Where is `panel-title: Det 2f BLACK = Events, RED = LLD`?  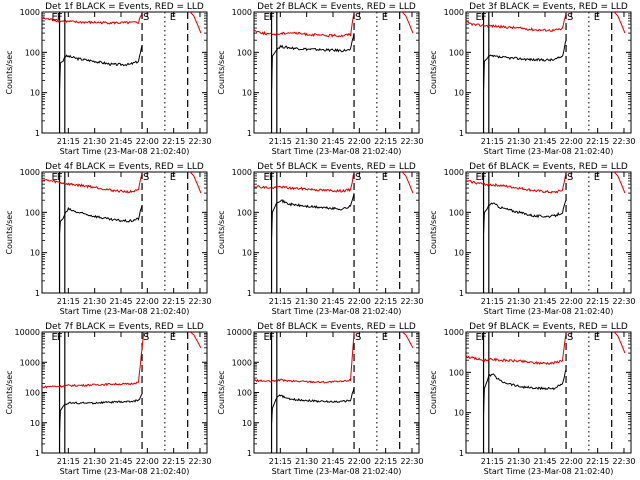 panel-title: Det 2f BLACK = Events, RED = LLD is located at coordinates (336, 7).